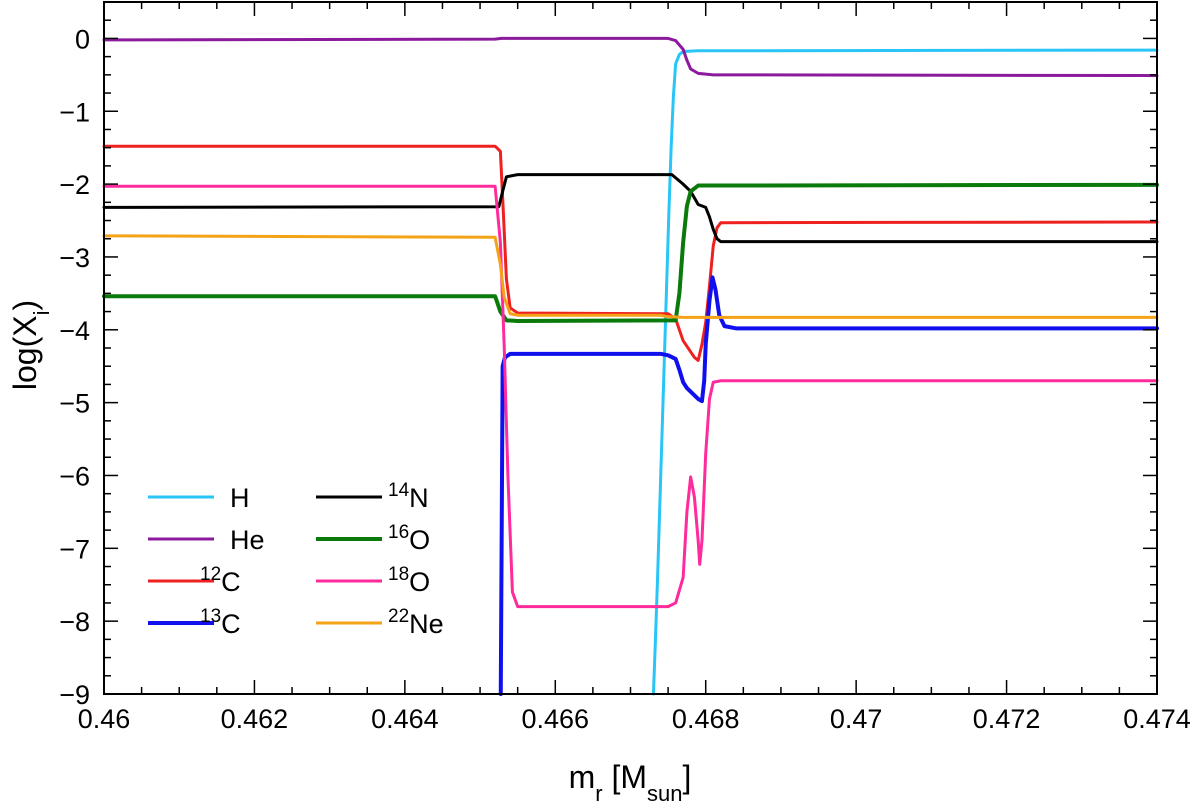 The image size is (1200, 802). What do you see at coordinates (416, 622) in the screenshot?
I see `legend-label-ne22: 22Ne` at bounding box center [416, 622].